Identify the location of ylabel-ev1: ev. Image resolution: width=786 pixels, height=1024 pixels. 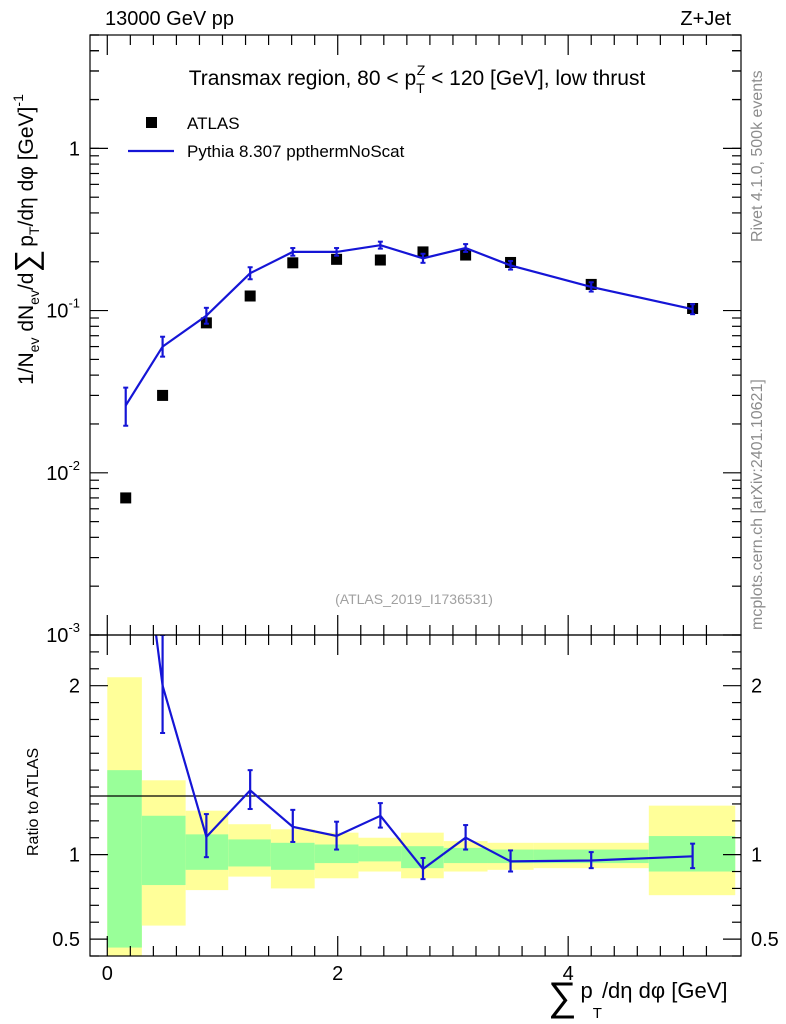
(34, 345).